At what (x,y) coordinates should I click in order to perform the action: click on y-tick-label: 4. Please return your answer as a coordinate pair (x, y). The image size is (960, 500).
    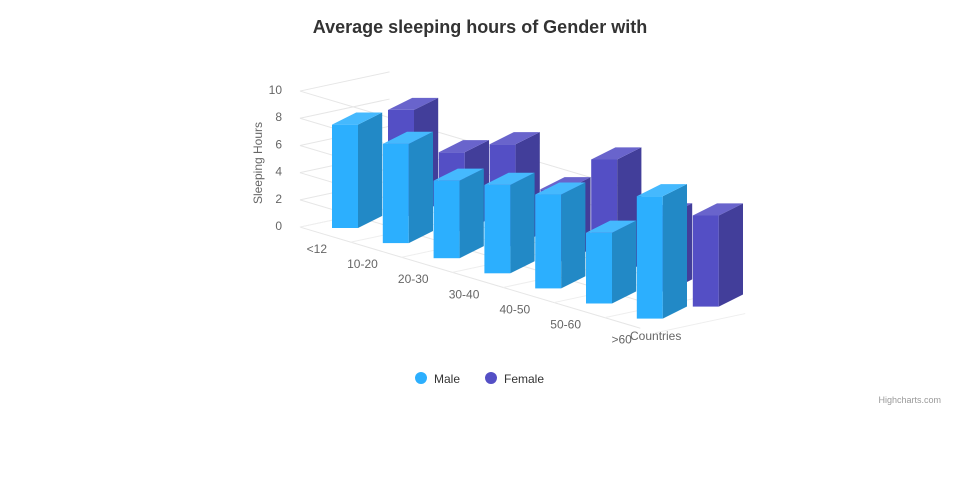
    Looking at the image, I should click on (278, 172).